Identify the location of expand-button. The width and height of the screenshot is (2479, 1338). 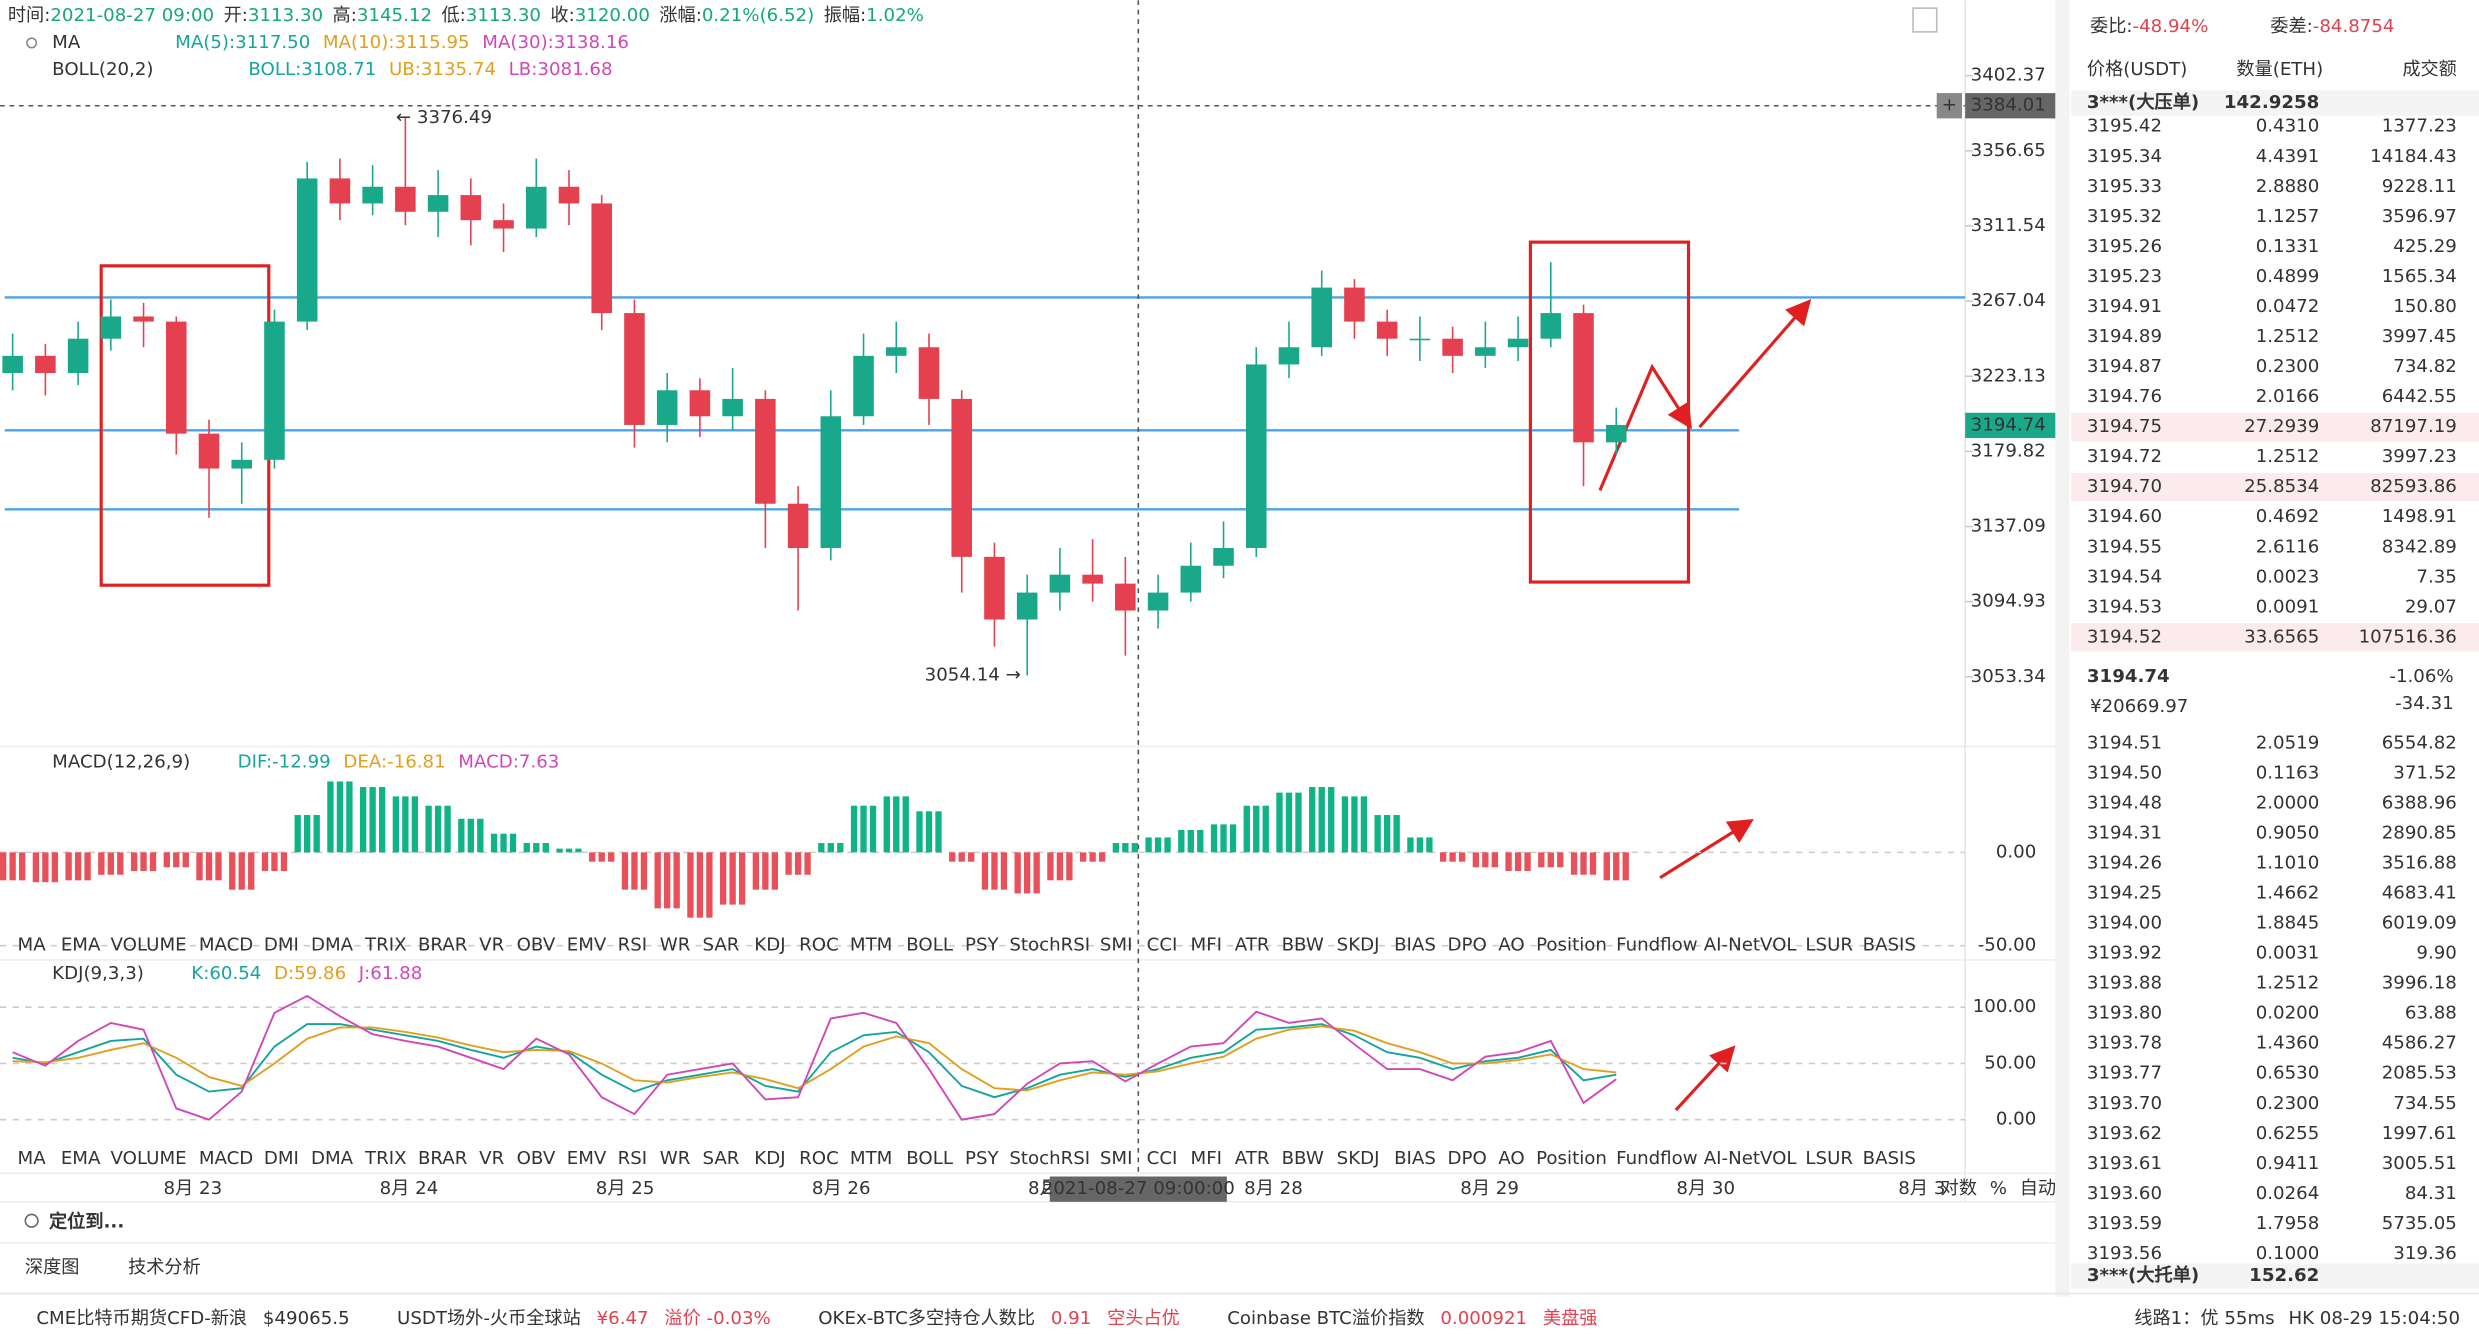
(1925, 20).